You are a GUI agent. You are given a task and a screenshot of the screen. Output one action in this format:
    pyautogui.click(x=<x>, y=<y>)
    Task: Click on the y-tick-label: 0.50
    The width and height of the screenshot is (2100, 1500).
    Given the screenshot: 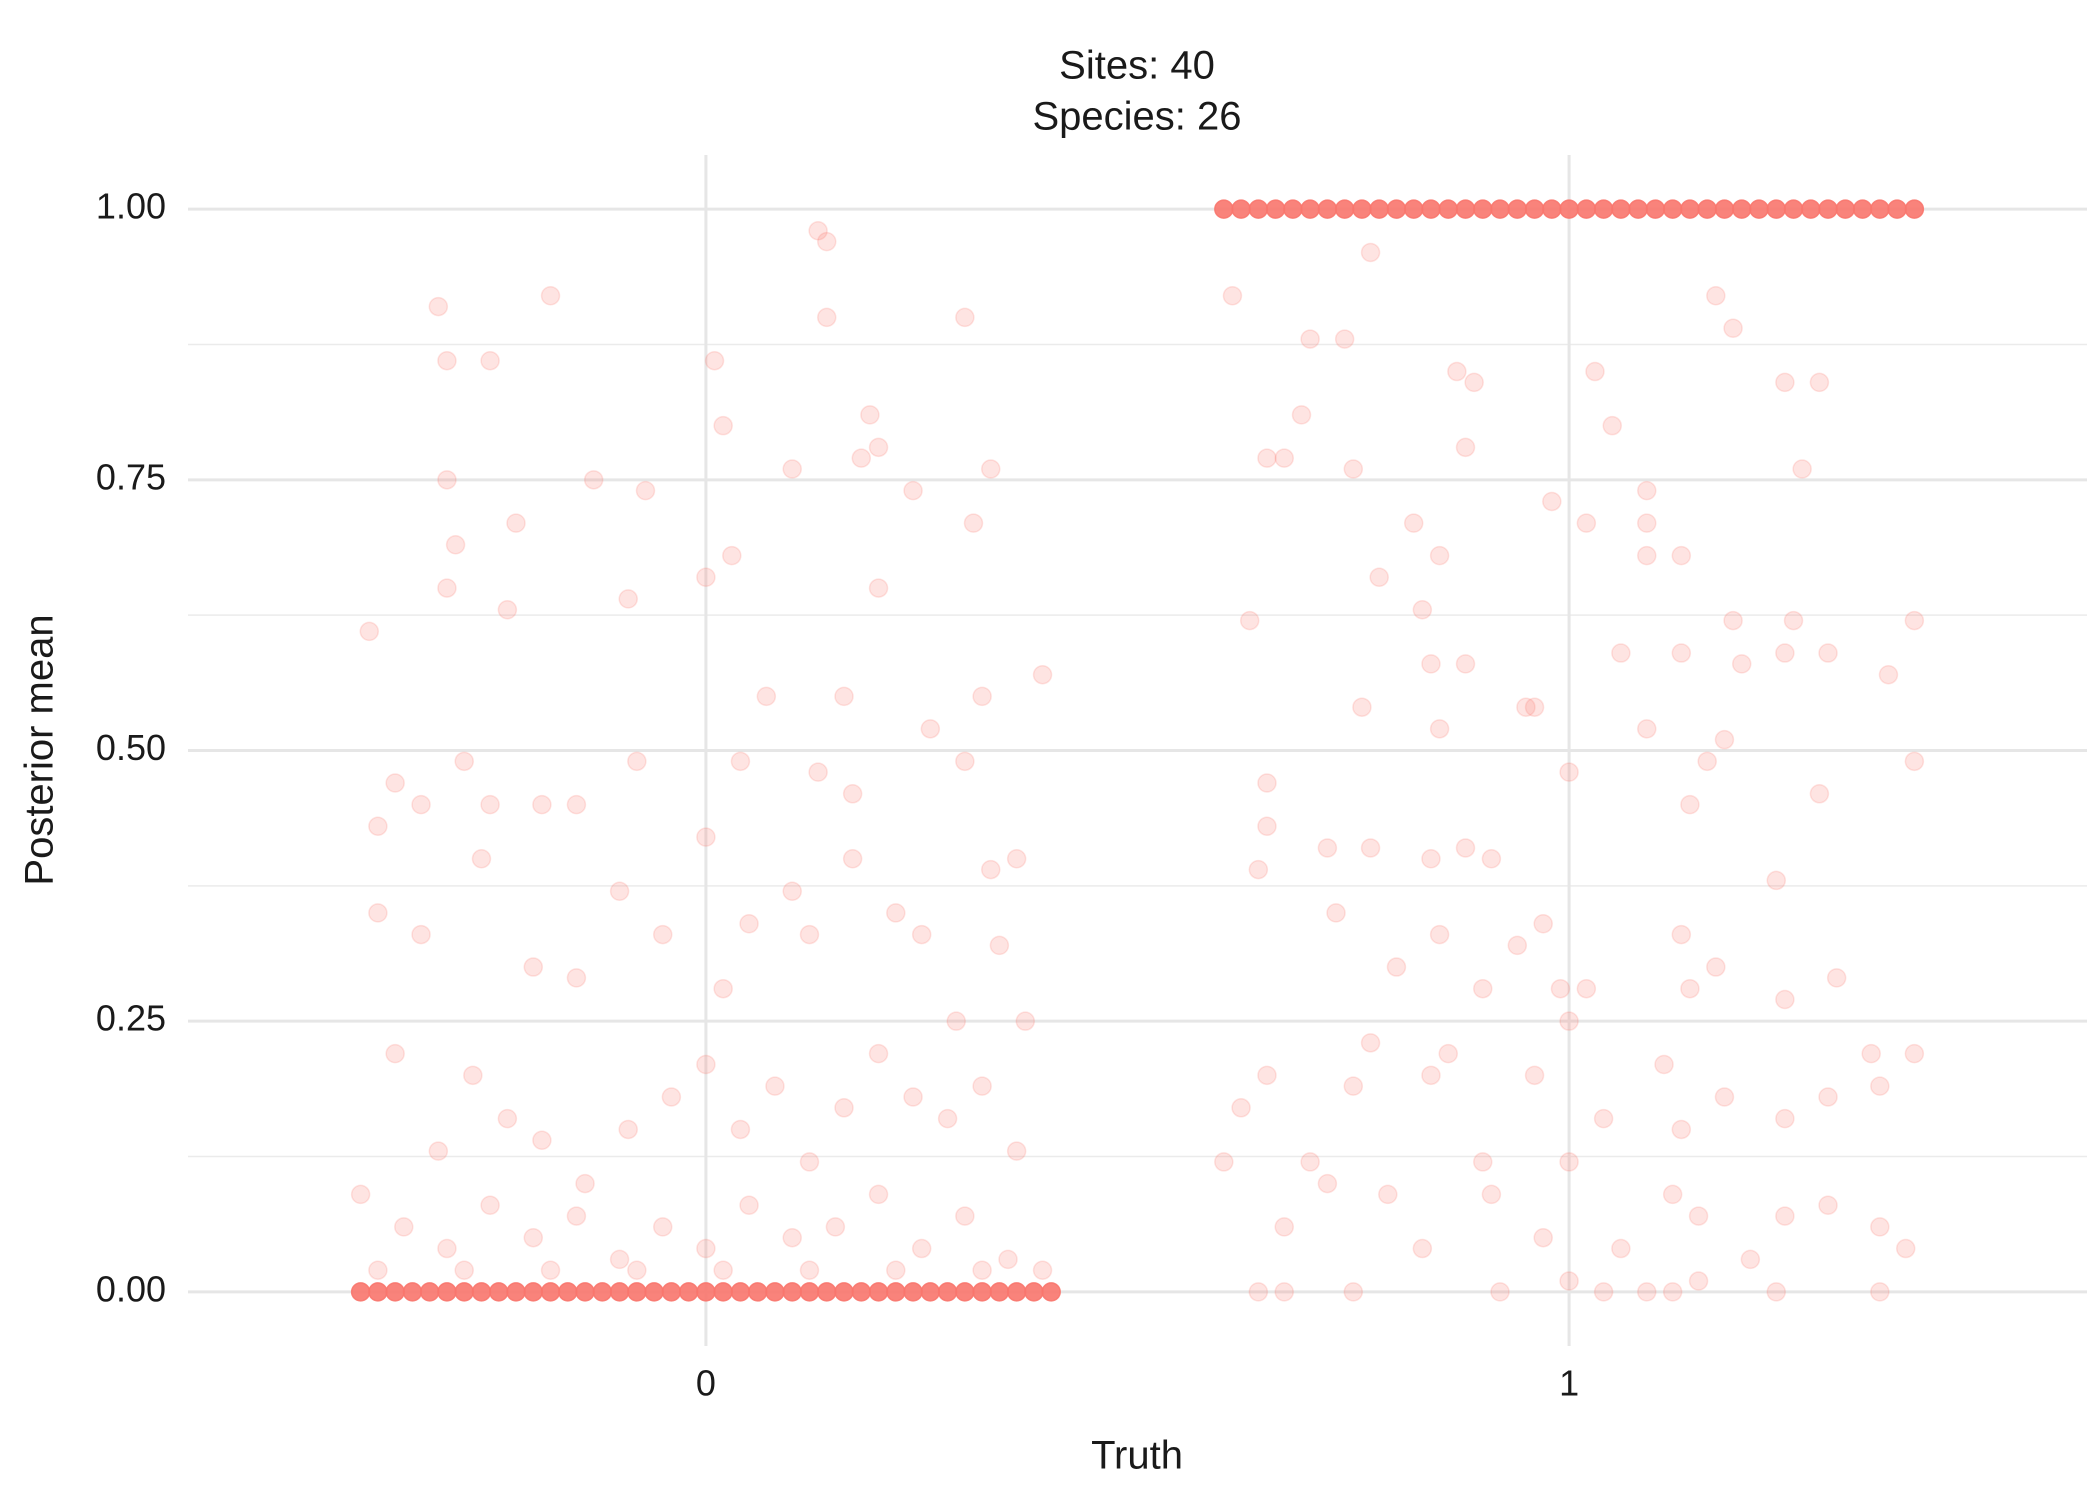 What is the action you would take?
    pyautogui.click(x=131, y=747)
    